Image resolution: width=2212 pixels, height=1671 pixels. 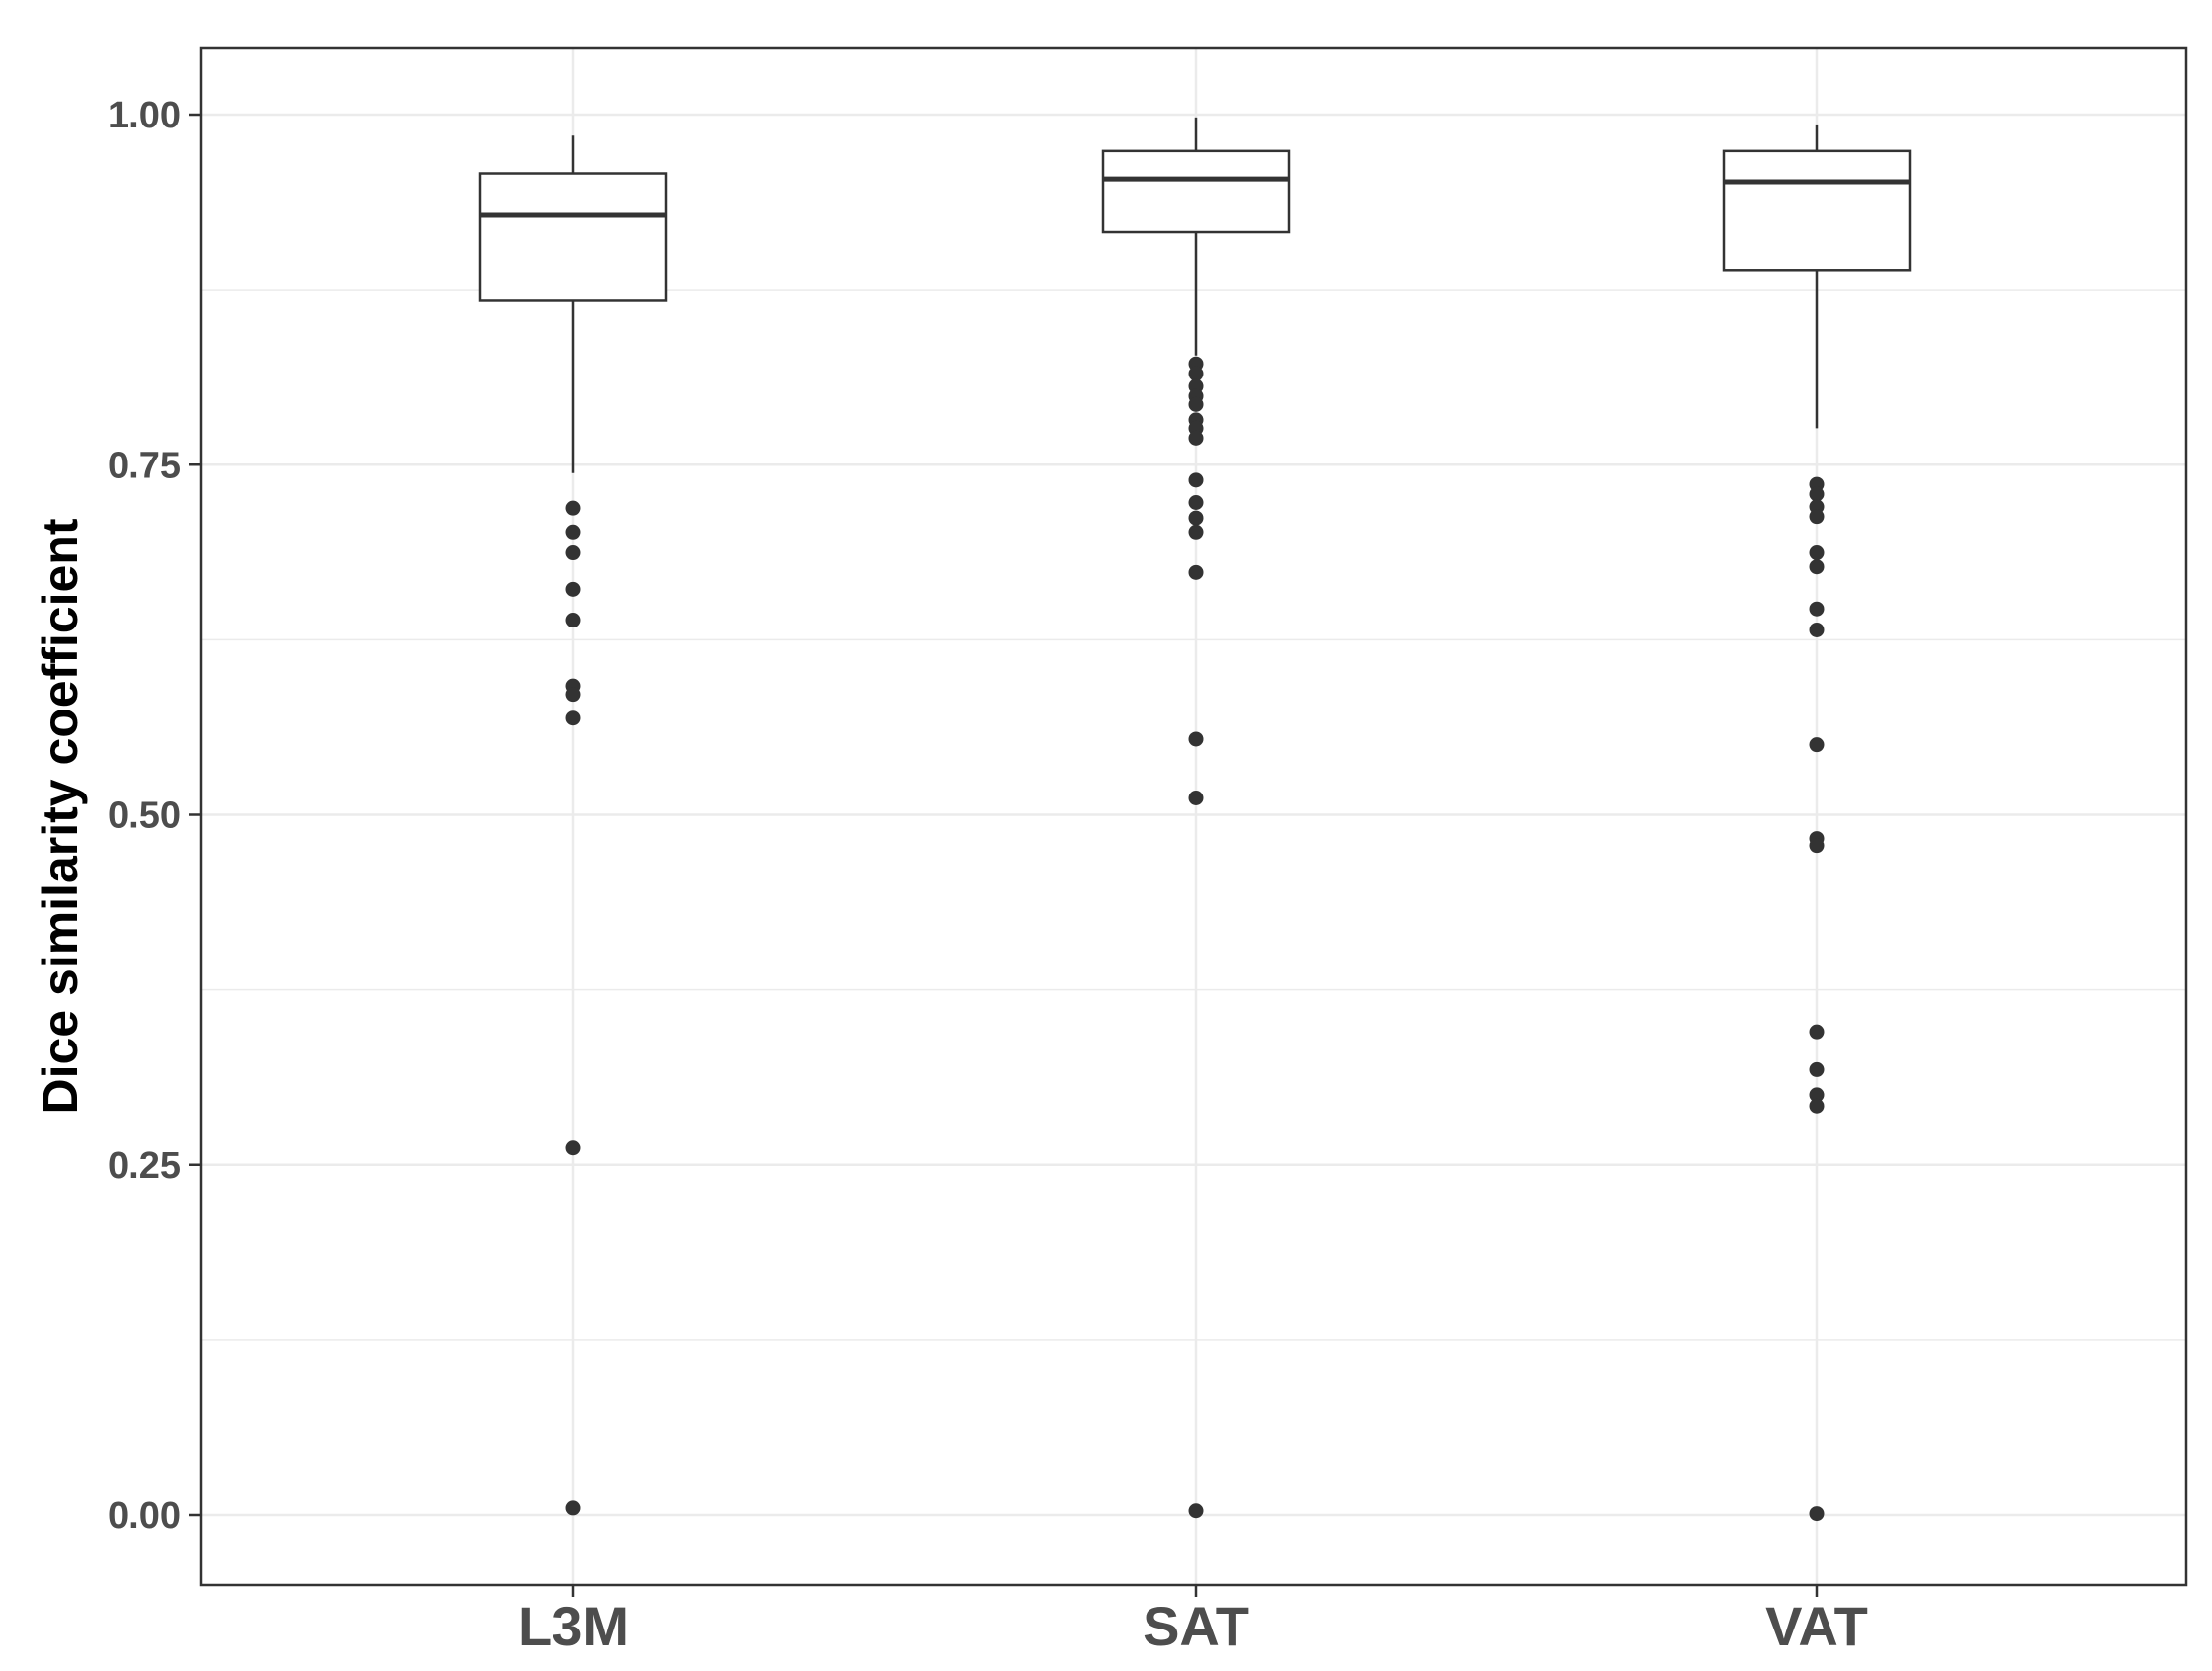 I want to click on y-tick-label: 1.00, so click(x=144, y=115).